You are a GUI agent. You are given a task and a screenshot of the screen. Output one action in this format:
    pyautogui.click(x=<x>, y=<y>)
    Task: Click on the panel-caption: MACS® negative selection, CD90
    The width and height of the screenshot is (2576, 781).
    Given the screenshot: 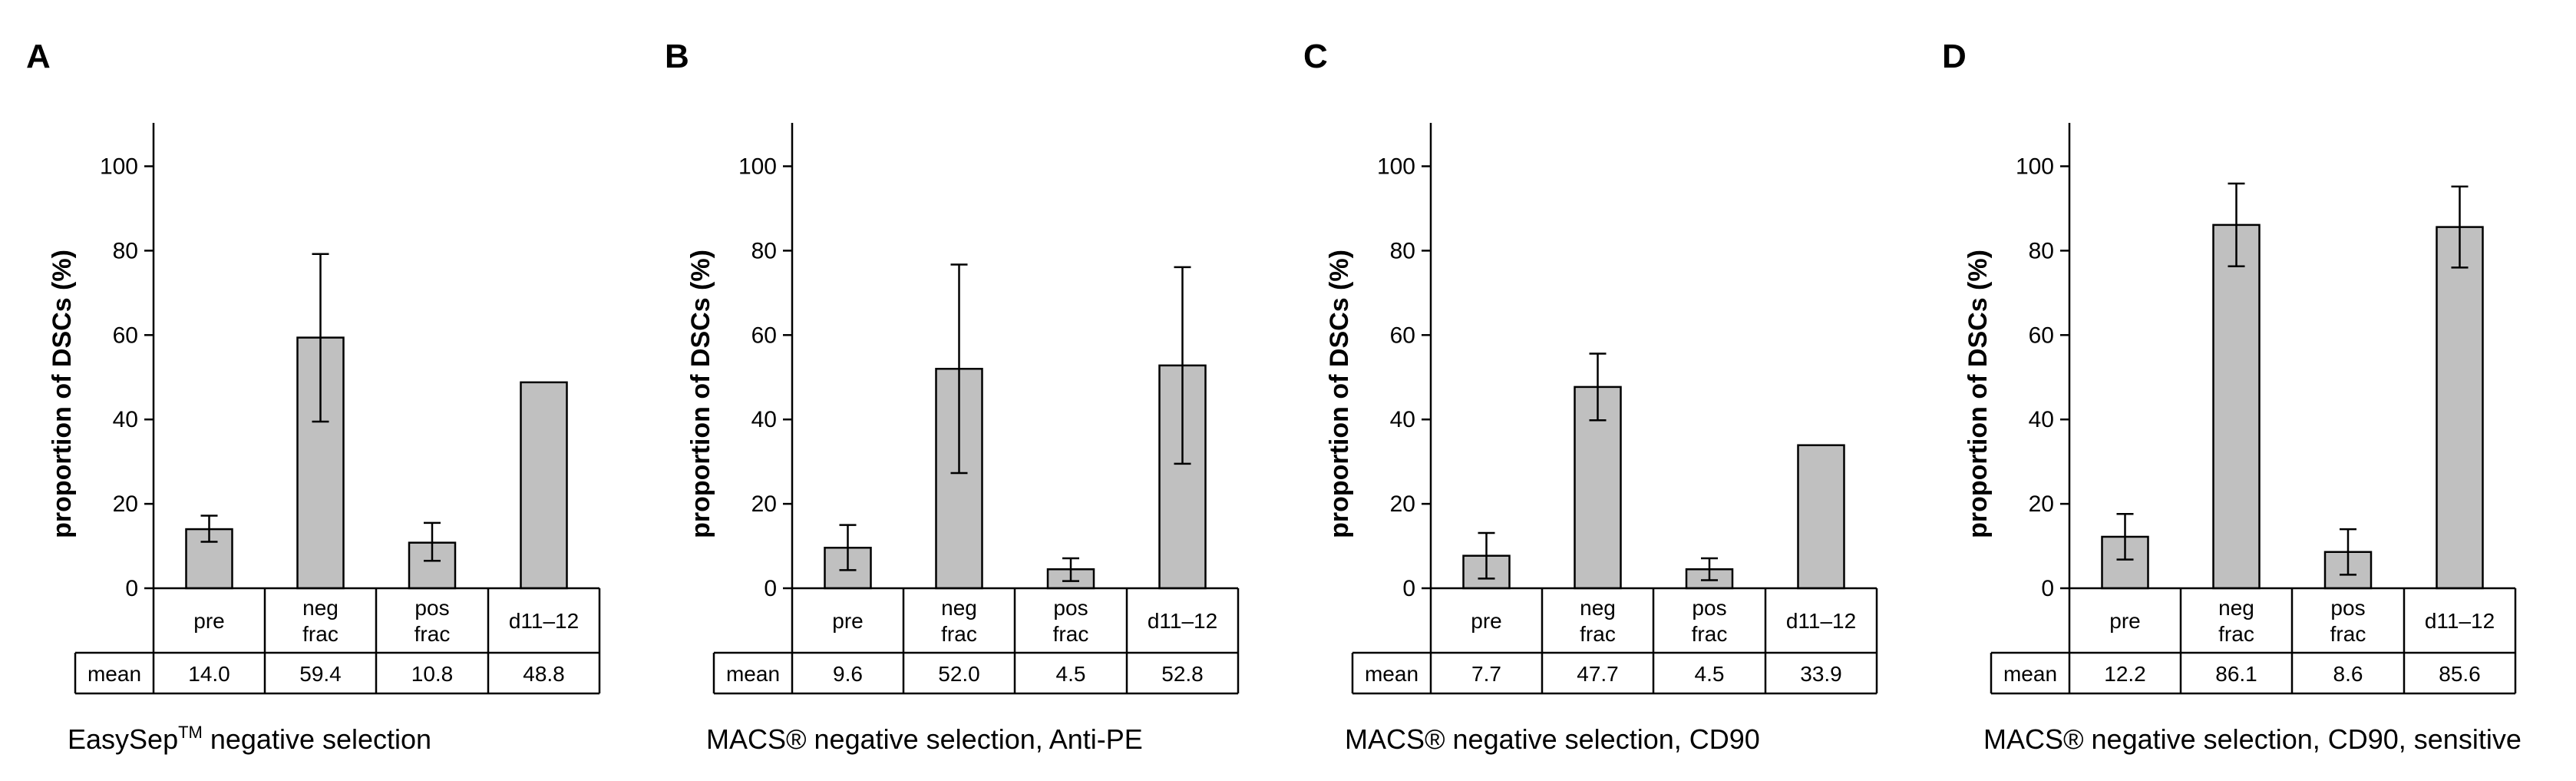 What is the action you would take?
    pyautogui.click(x=1552, y=739)
    